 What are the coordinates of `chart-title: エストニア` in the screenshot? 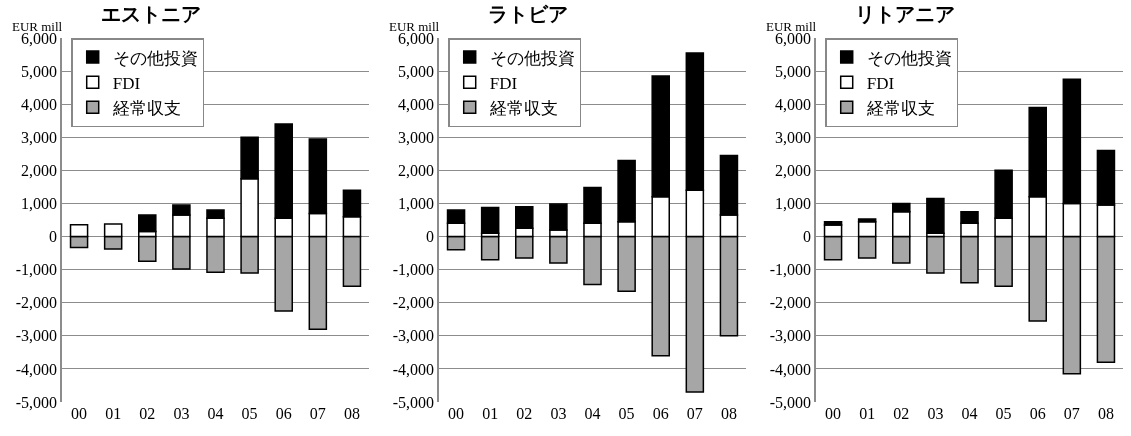 It's located at (150, 13).